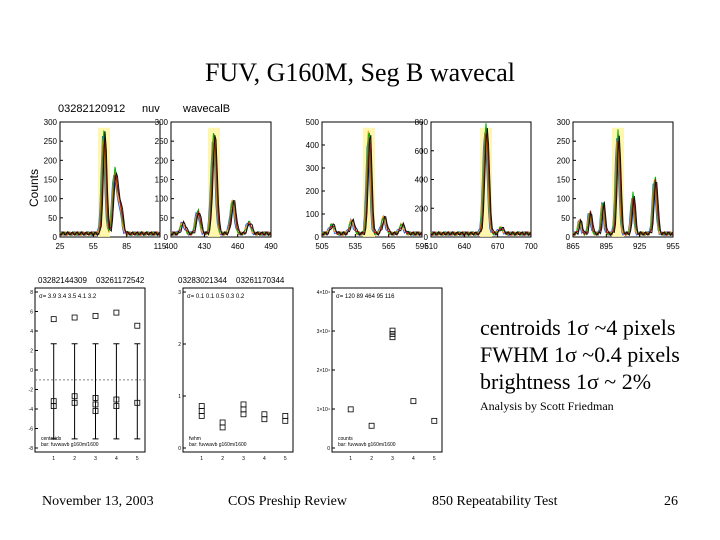  What do you see at coordinates (31, 449) in the screenshot?
I see `repeat-ytick-label: -8` at bounding box center [31, 449].